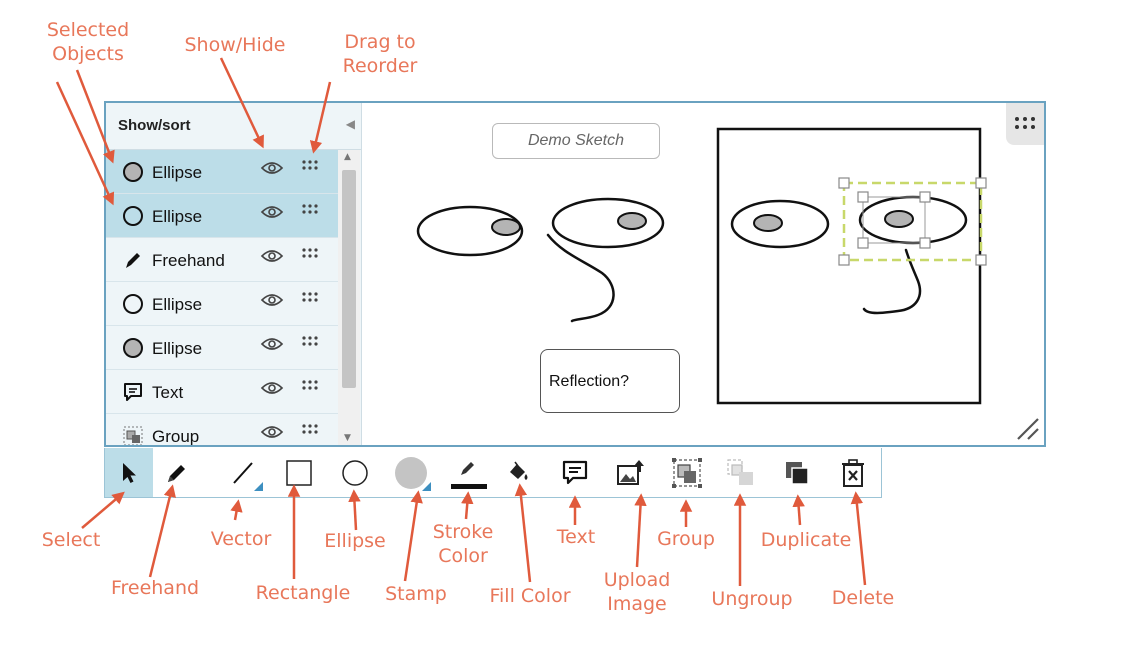 This screenshot has width=1130, height=650. I want to click on delete-tool-button, so click(853, 472).